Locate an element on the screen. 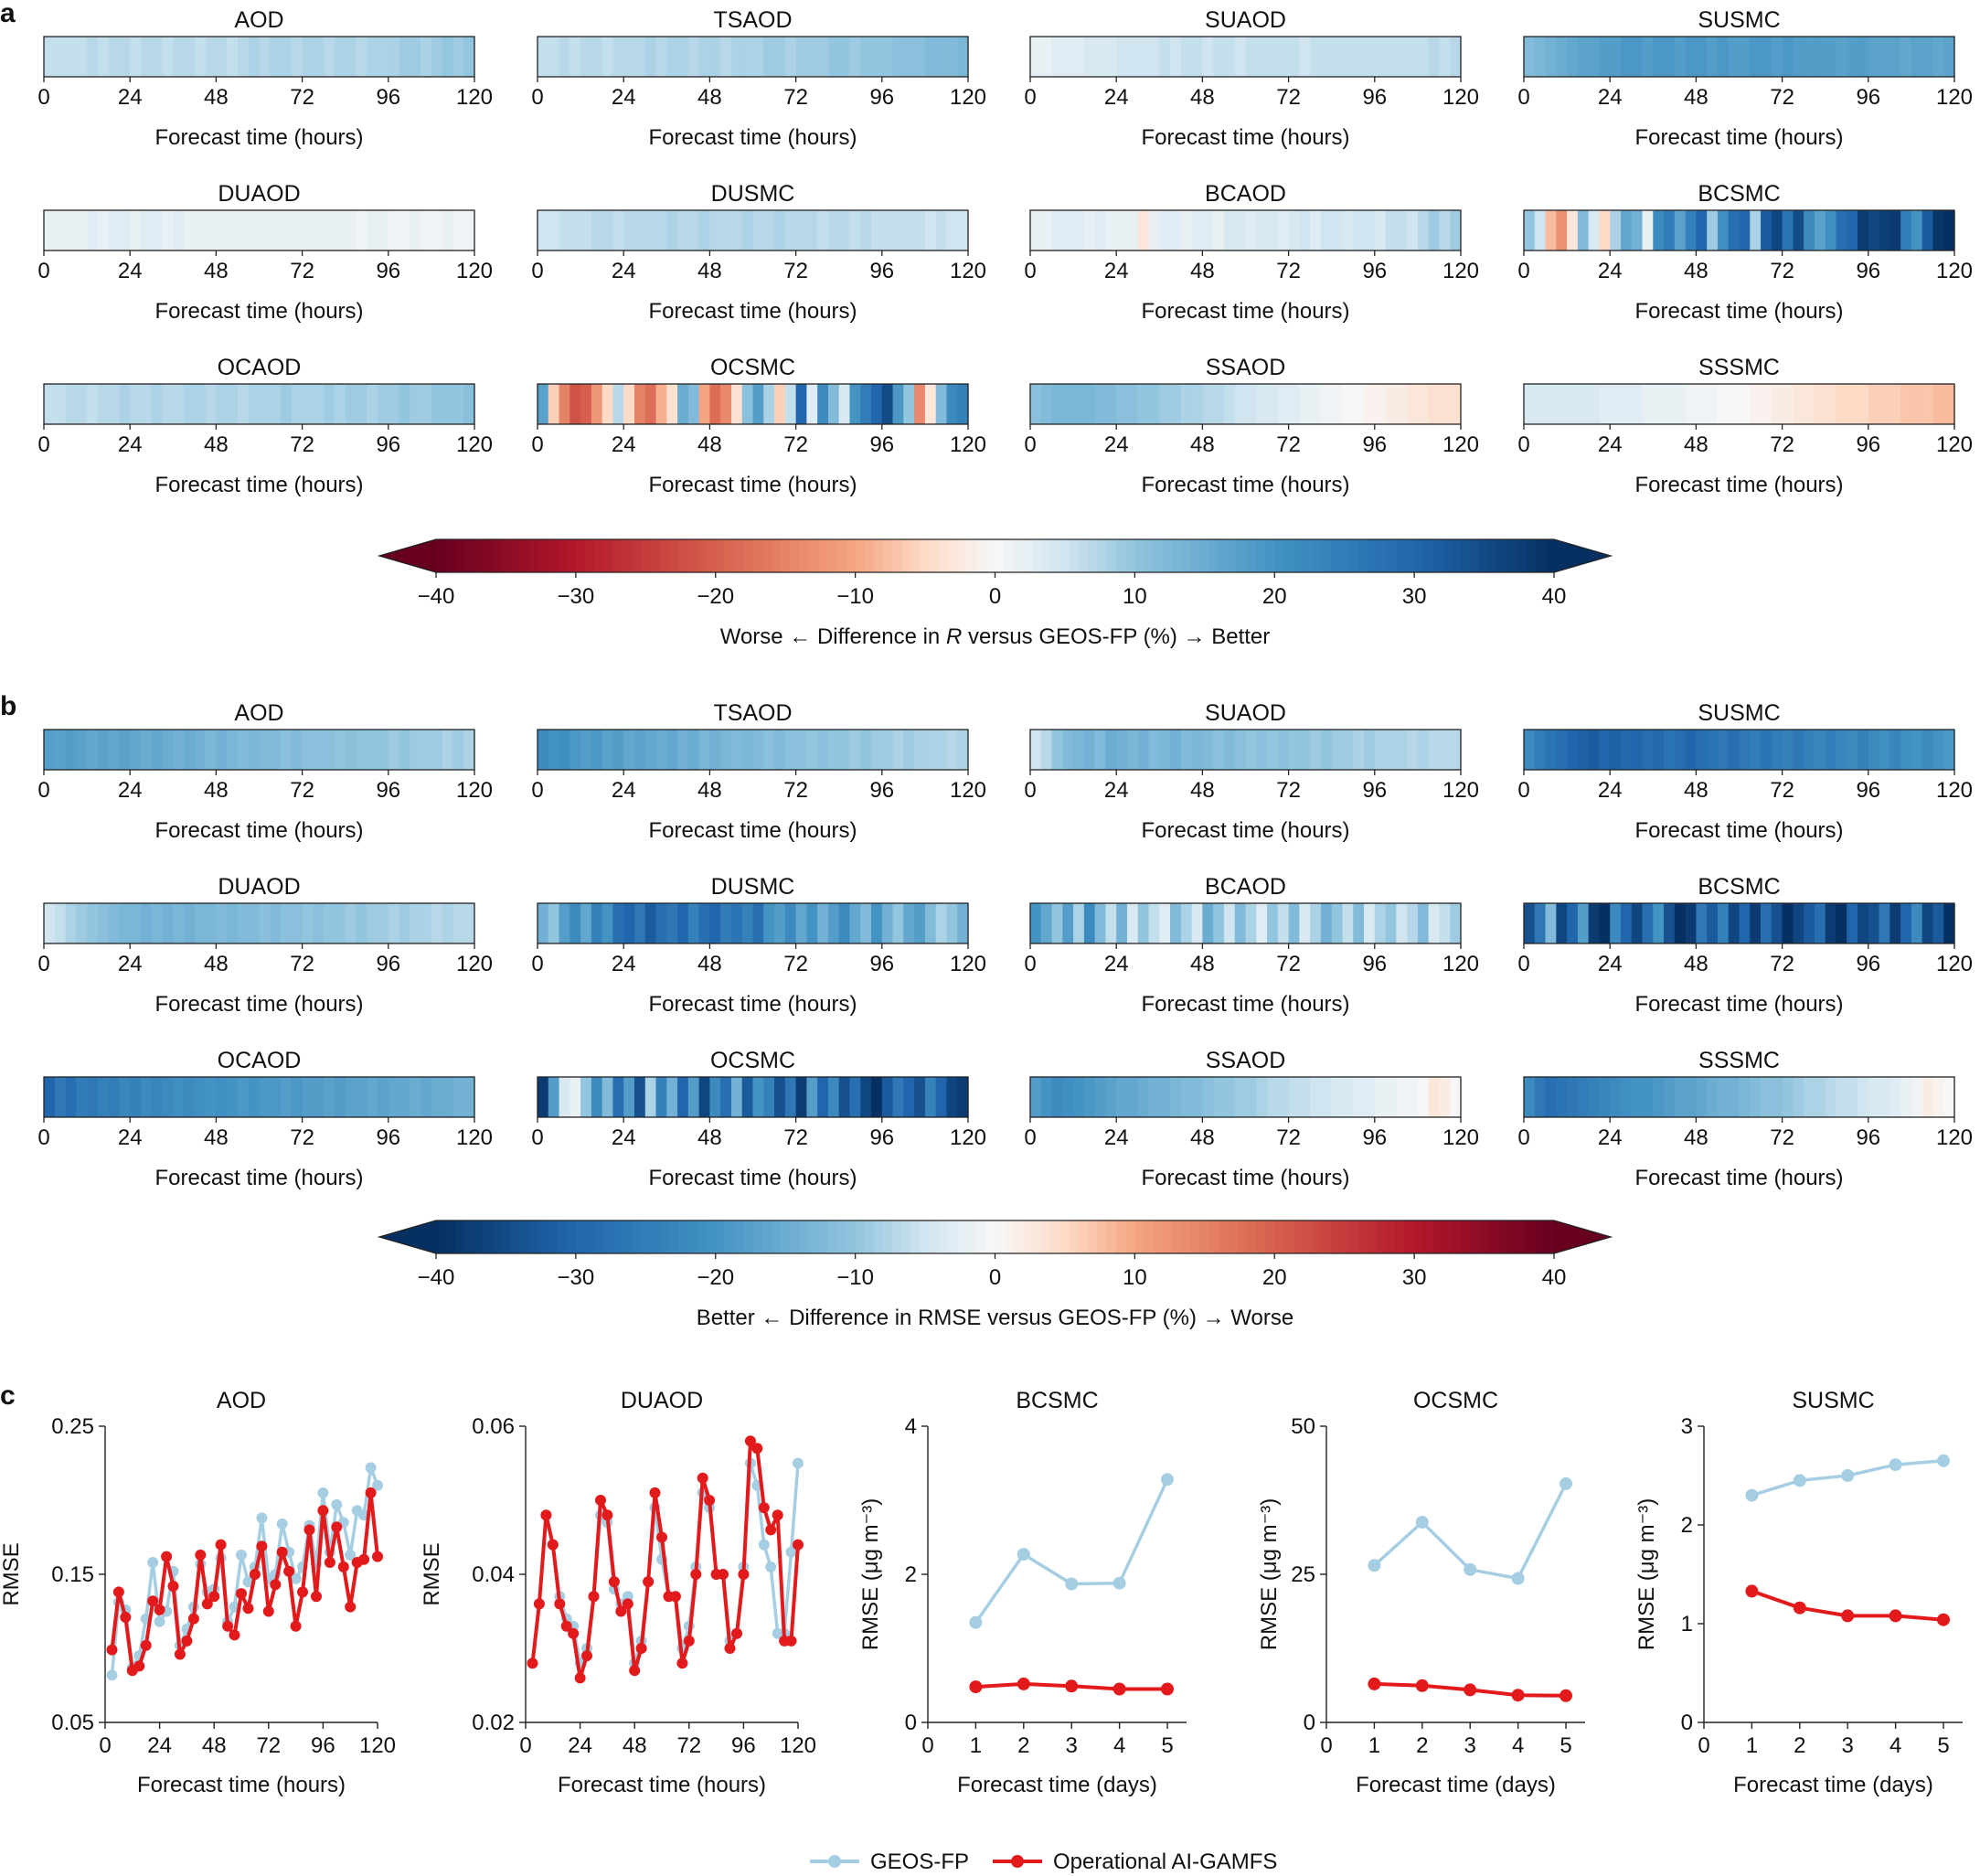 This screenshot has width=1980, height=1876. heatmap-tick-label: 72 is located at coordinates (302, 1137).